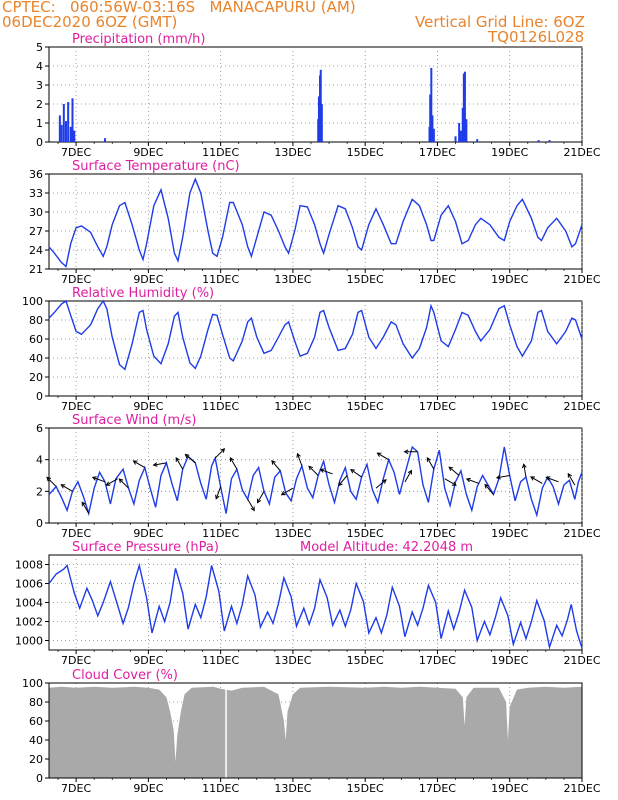 This screenshot has height=800, width=618. What do you see at coordinates (156, 166) in the screenshot?
I see `panel-title: Surface Temperature (nC)` at bounding box center [156, 166].